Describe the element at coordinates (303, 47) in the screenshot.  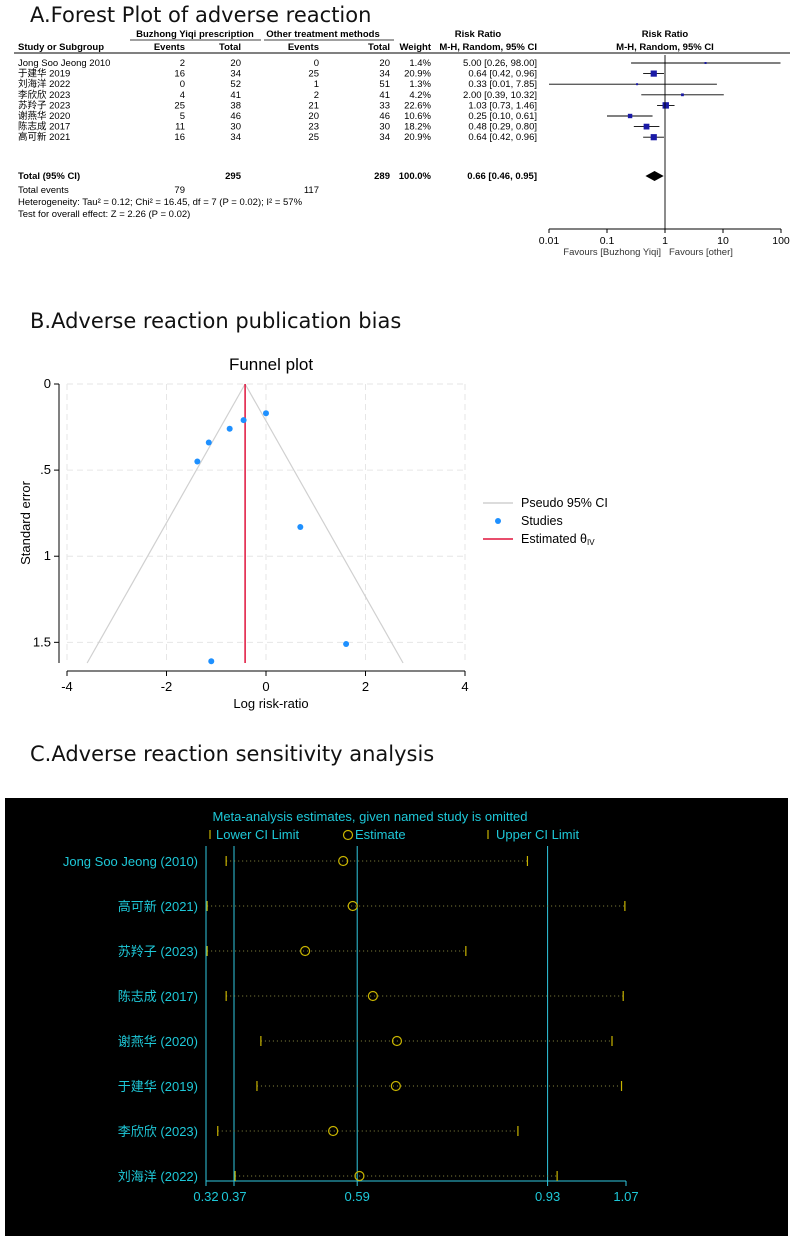
I see `col-header-events2: Events` at that location.